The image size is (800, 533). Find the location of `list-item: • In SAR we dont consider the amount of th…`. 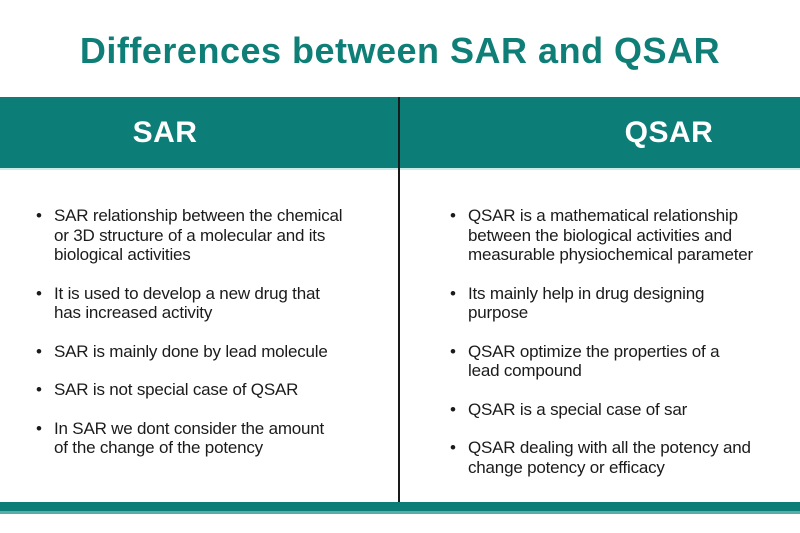

list-item: • In SAR we dont consider the amount of th… is located at coordinates (197, 438).